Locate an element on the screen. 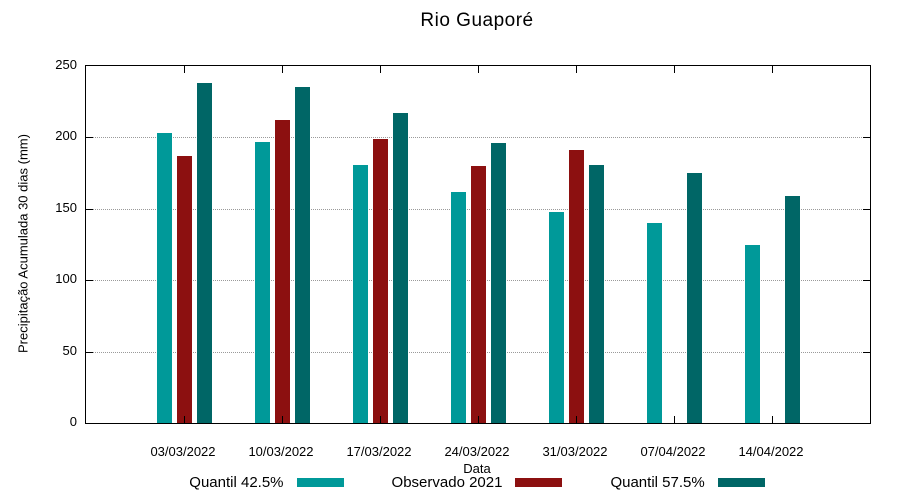  y-tick-label-150: 150 is located at coordinates (66, 207).